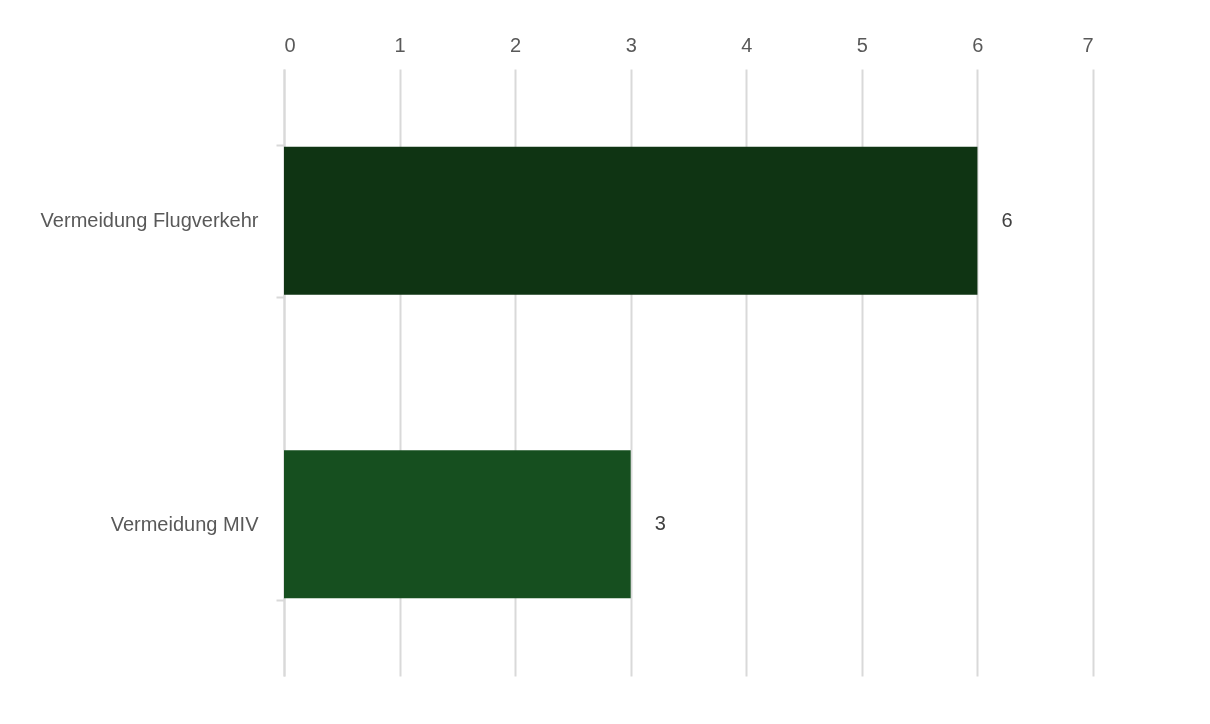  Describe the element at coordinates (185, 523) in the screenshot. I see `y-tick-label: Vermeidung MIV` at that location.